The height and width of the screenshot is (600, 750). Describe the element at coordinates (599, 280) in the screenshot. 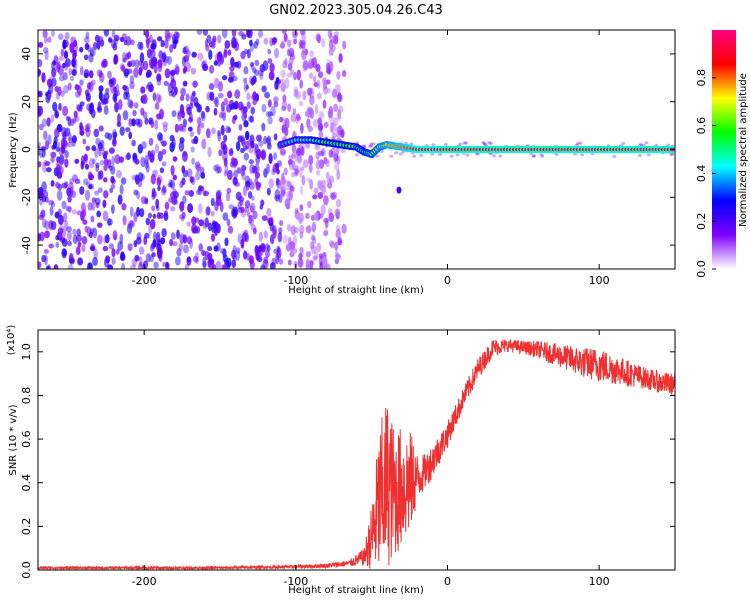

I see `spectrogram-x-tick-label: 100` at that location.